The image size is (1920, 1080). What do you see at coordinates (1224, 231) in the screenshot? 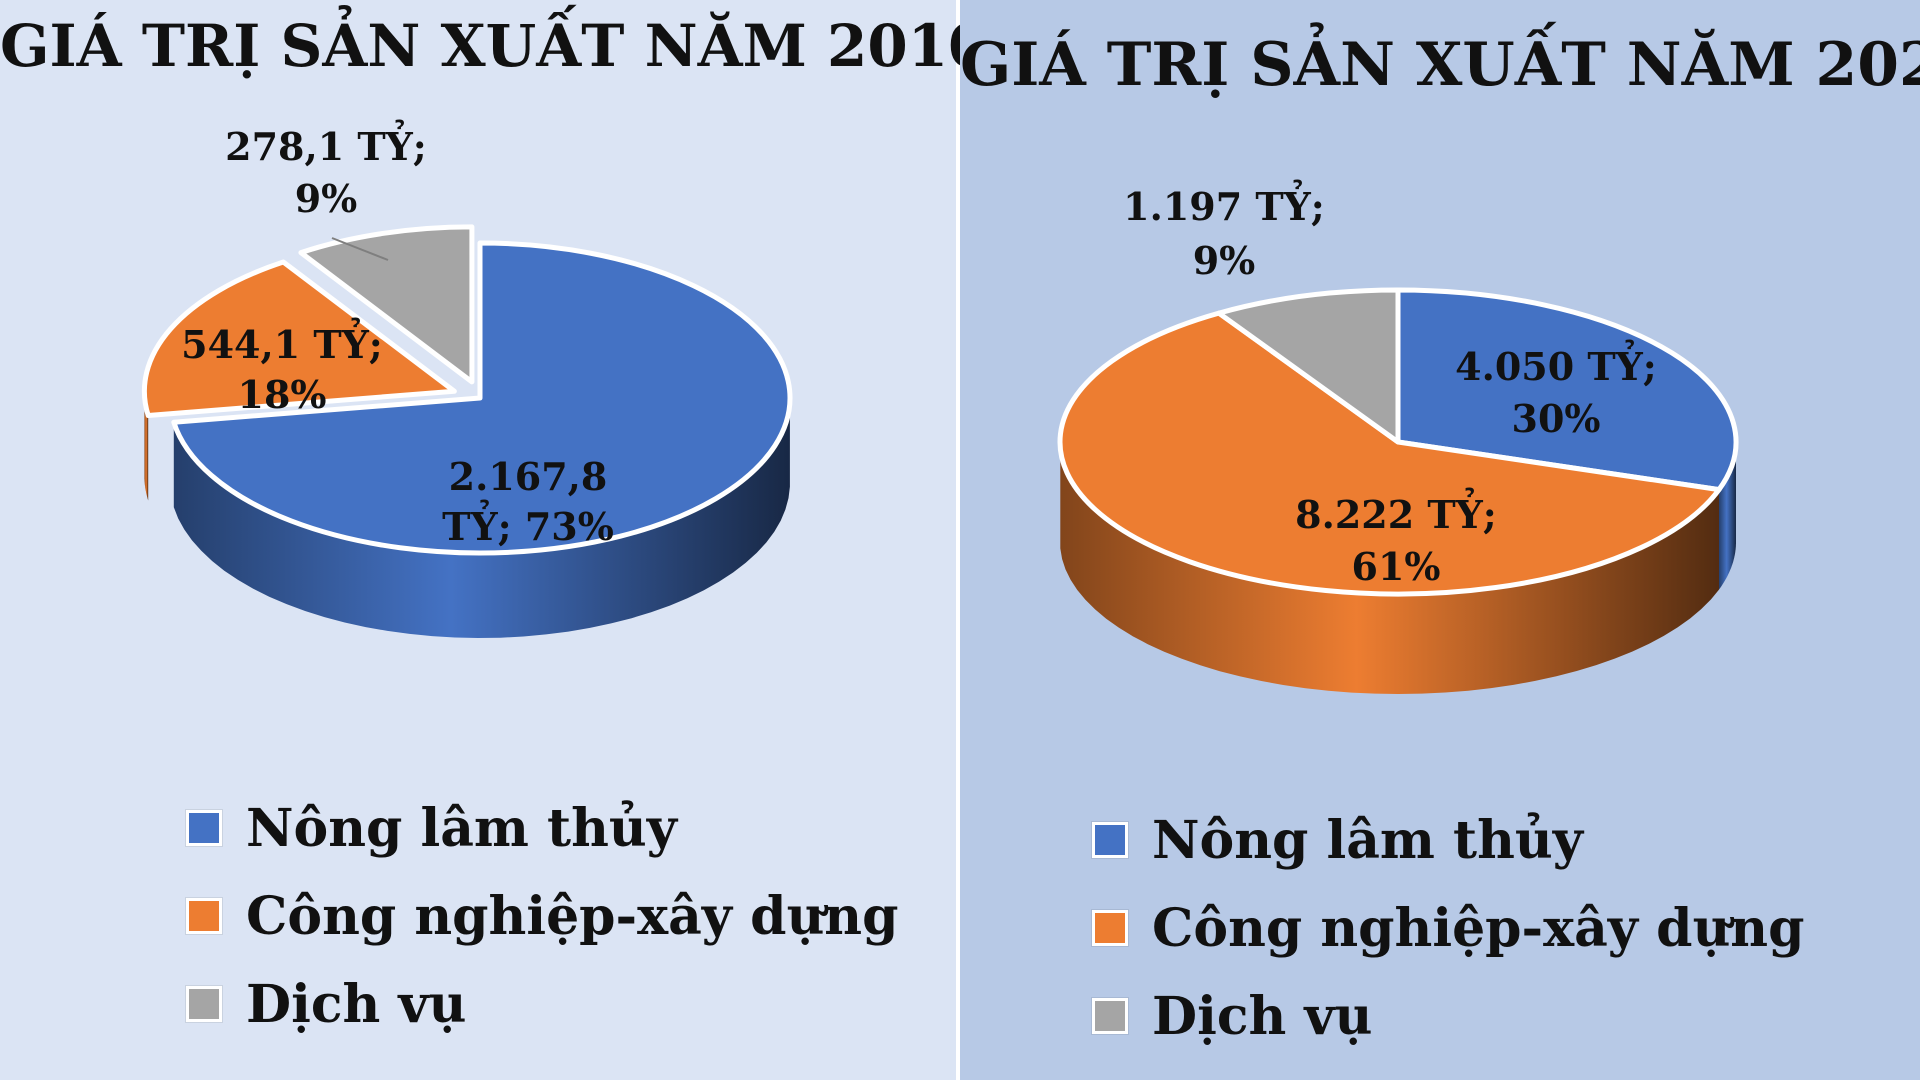
I see `data-label: 1.197 TỶ; 9%` at bounding box center [1224, 231].